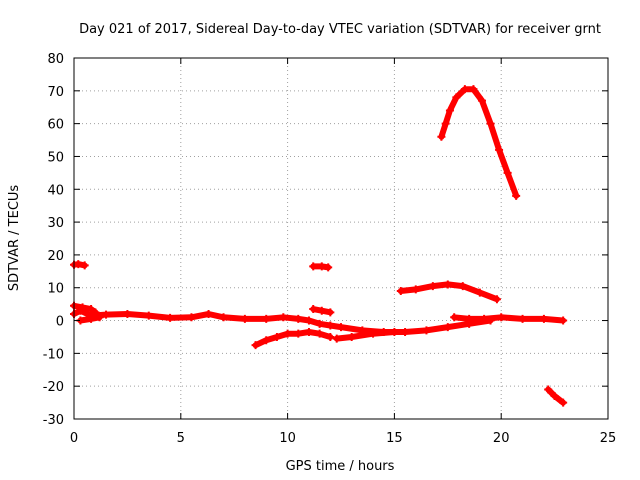  What do you see at coordinates (53, 387) in the screenshot?
I see `y-tick-label: -20` at bounding box center [53, 387].